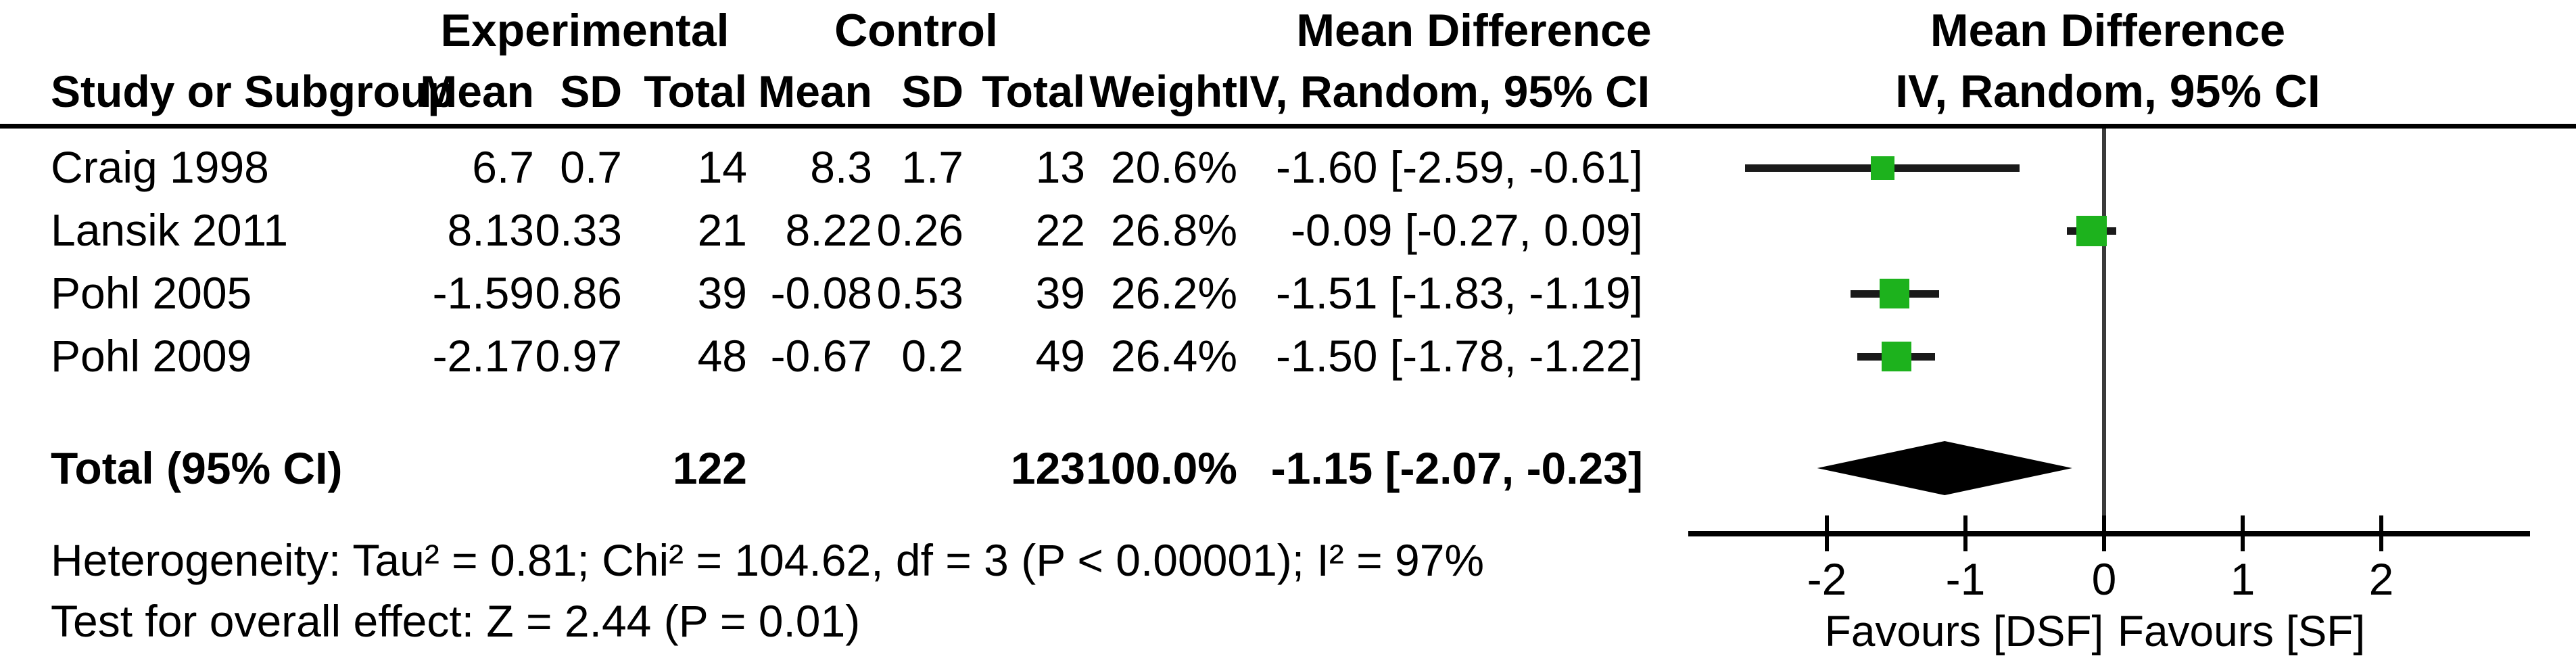  What do you see at coordinates (2104, 579) in the screenshot?
I see `x-axis-tick-label: 0` at bounding box center [2104, 579].